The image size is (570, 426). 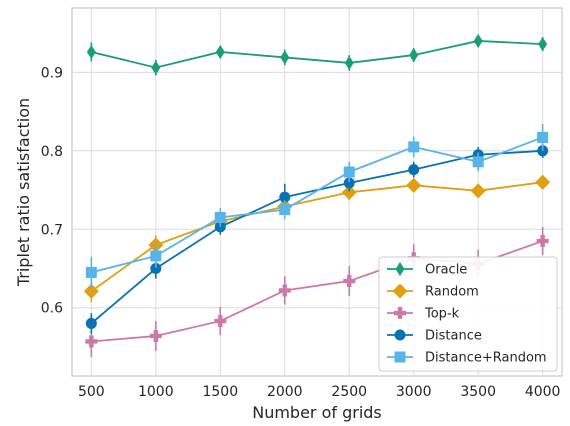 I want to click on legend-label: Top-k, so click(x=442, y=314).